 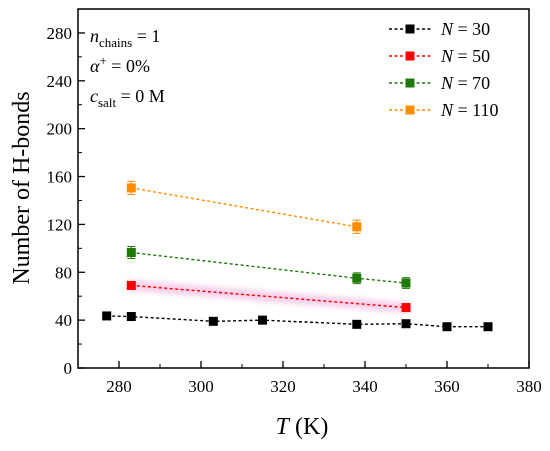 What do you see at coordinates (115, 42) in the screenshot?
I see `annotation-subscript: chains` at bounding box center [115, 42].